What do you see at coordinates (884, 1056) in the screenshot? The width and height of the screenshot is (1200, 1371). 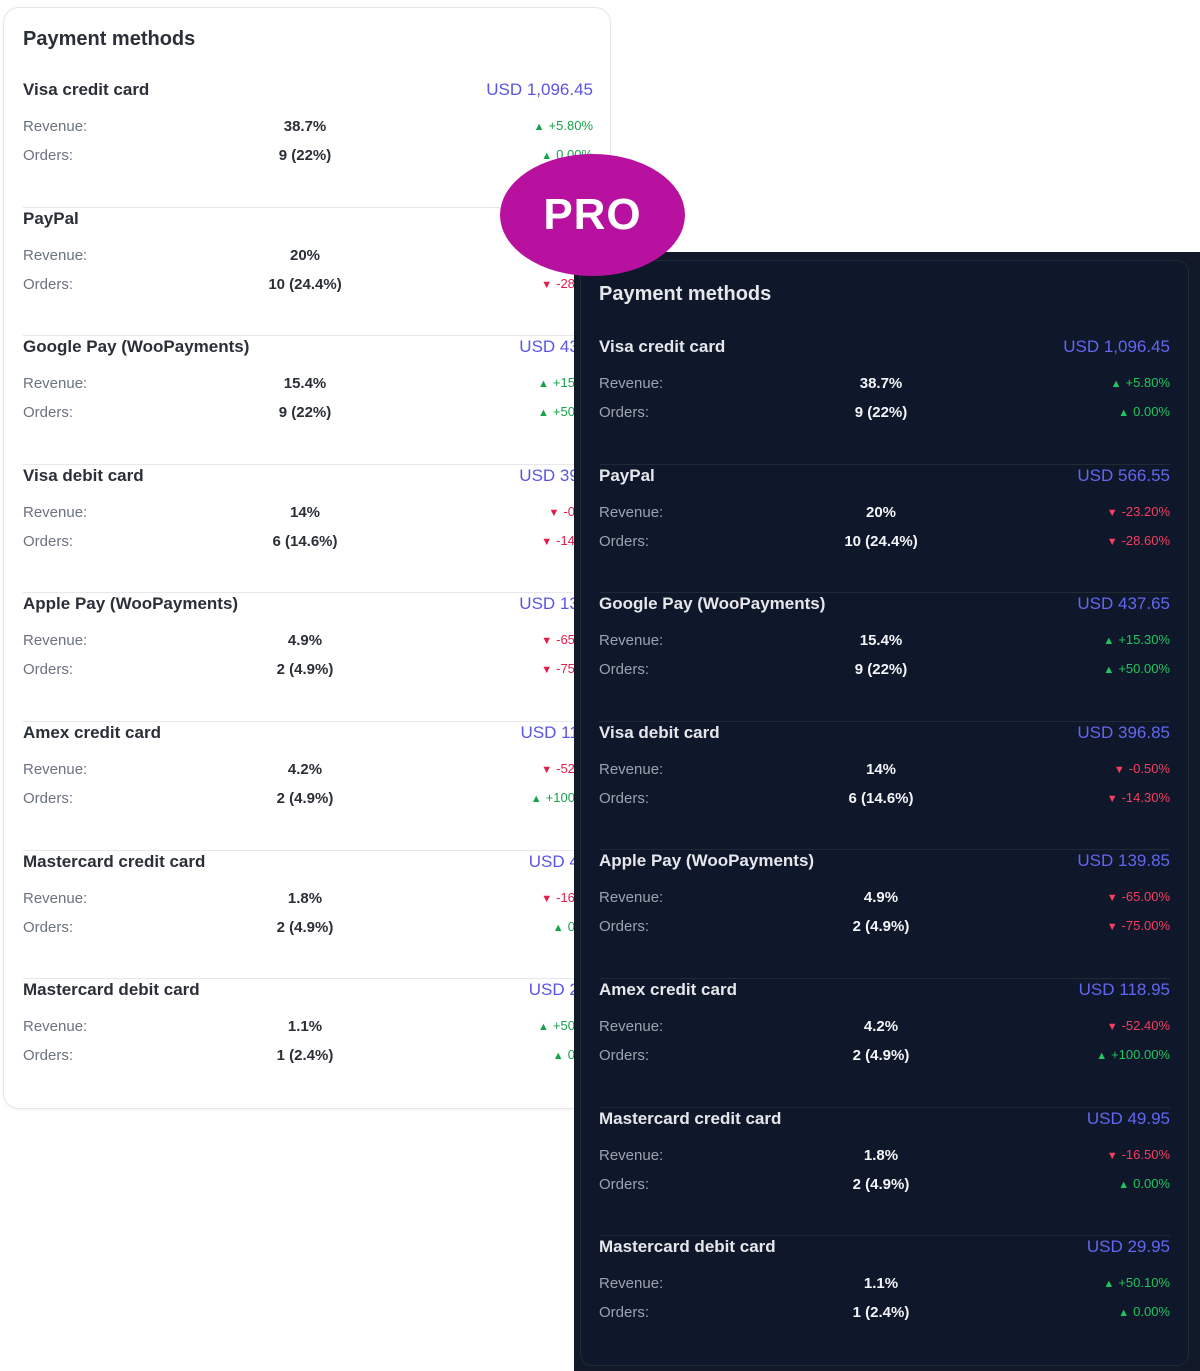 I see `orders-row: Orders: 2 (4.9%) ▲ +100.00%` at bounding box center [884, 1056].